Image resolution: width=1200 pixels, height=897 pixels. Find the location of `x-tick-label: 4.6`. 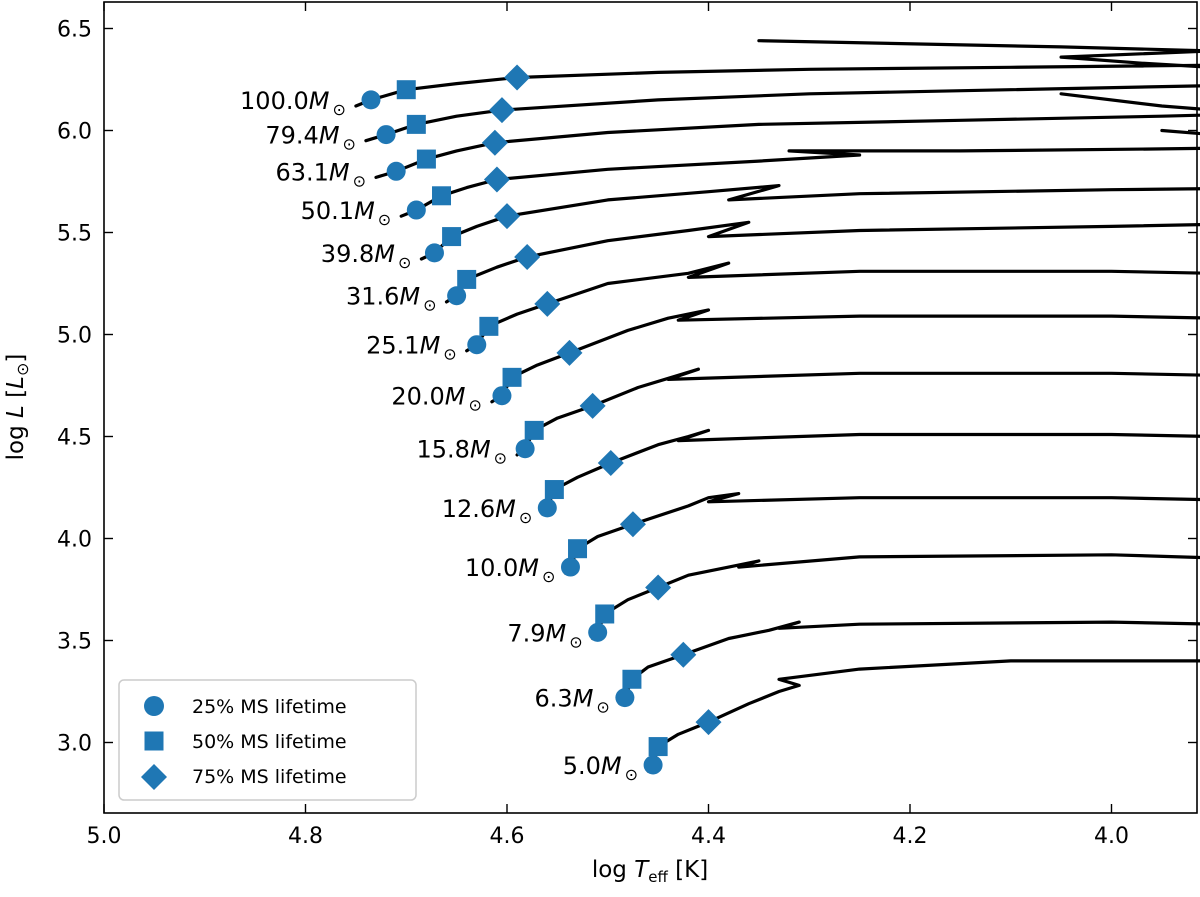

x-tick-label: 4.6 is located at coordinates (507, 836).